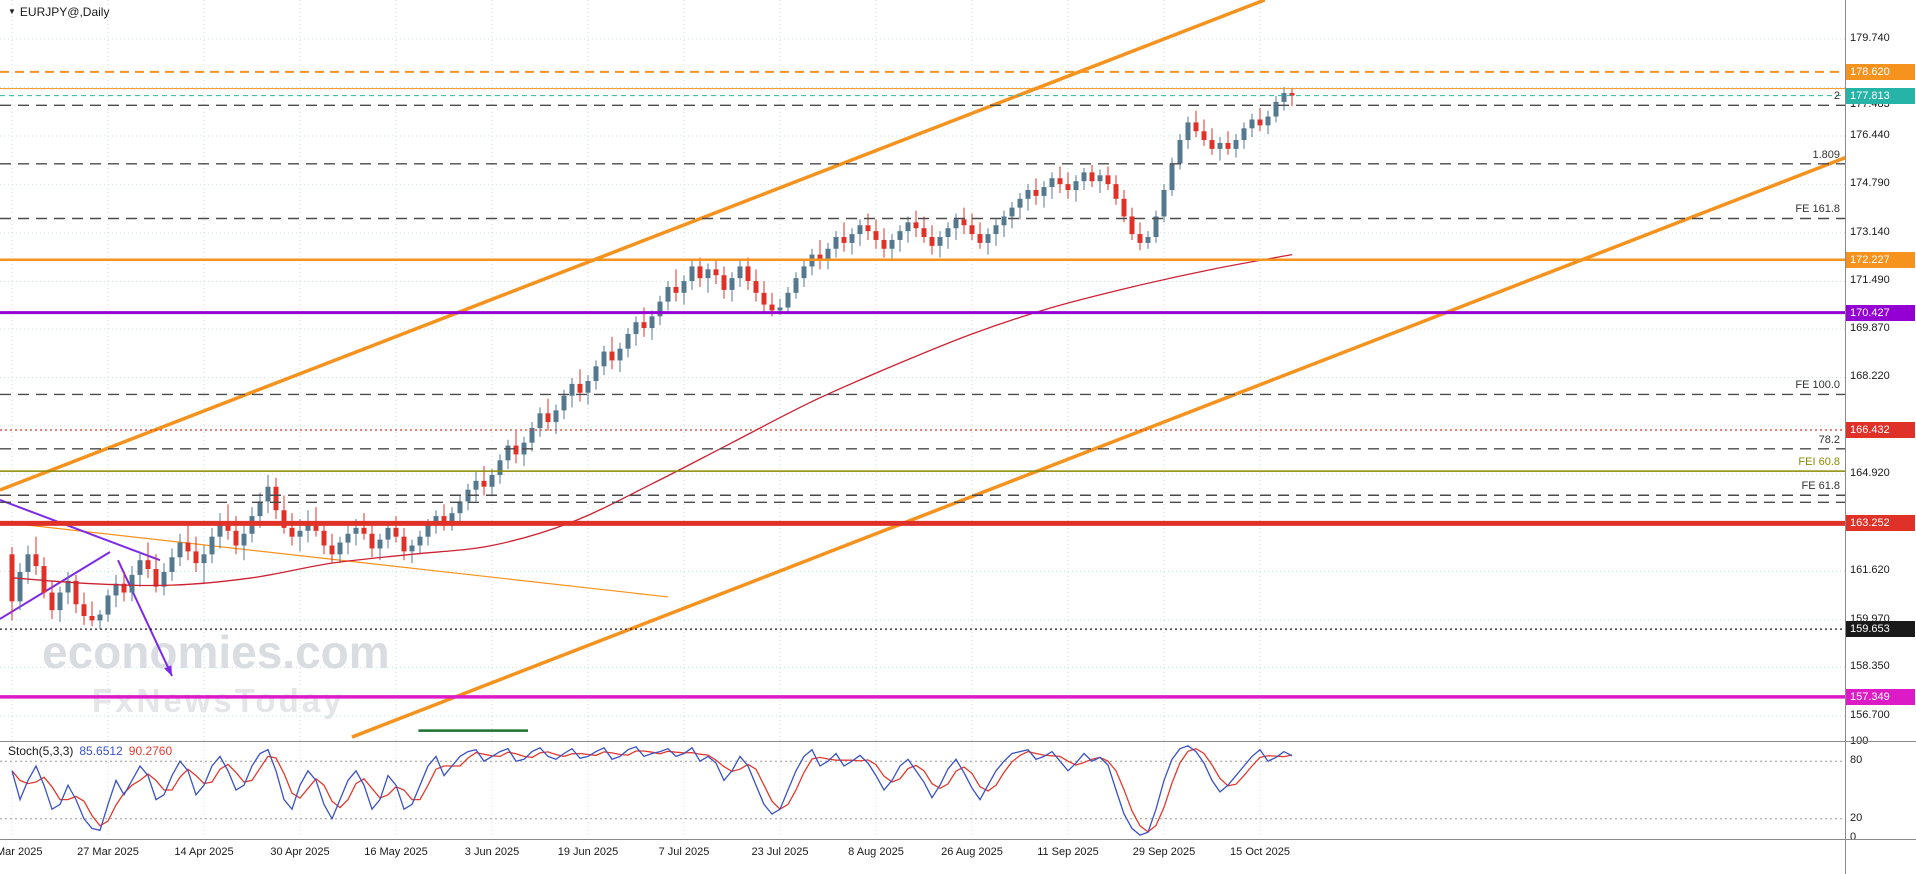 The image size is (1916, 874). What do you see at coordinates (972, 852) in the screenshot?
I see `date-label: 26 Aug 2025` at bounding box center [972, 852].